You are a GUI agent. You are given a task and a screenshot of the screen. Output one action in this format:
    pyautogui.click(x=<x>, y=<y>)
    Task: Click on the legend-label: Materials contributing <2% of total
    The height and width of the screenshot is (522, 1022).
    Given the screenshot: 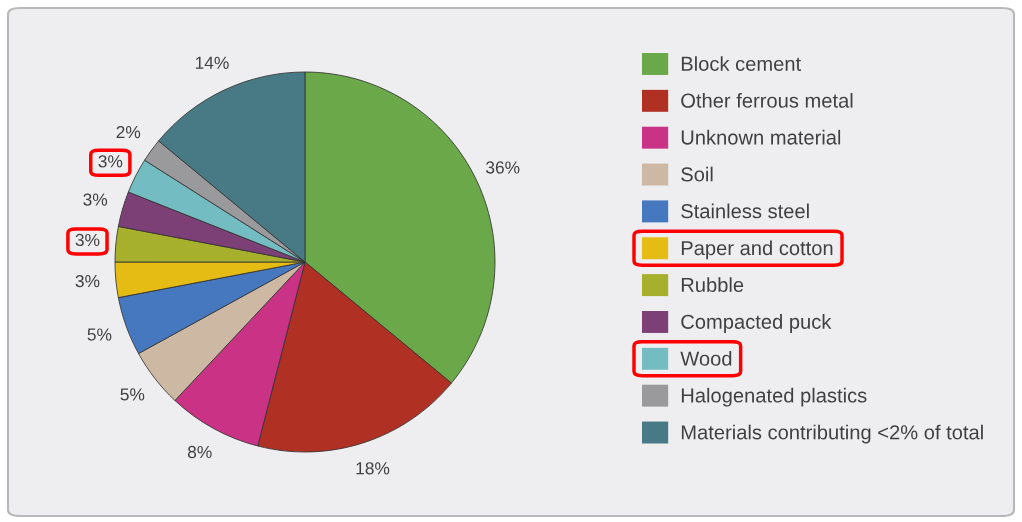 What is the action you would take?
    pyautogui.click(x=832, y=434)
    